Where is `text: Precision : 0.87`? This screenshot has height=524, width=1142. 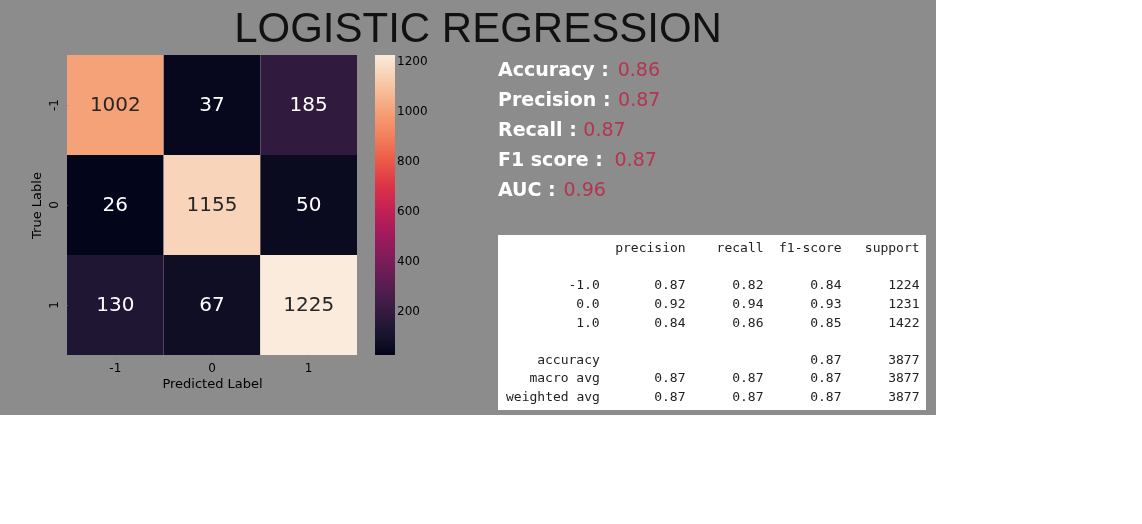 text: Precision : 0.87 is located at coordinates (579, 99).